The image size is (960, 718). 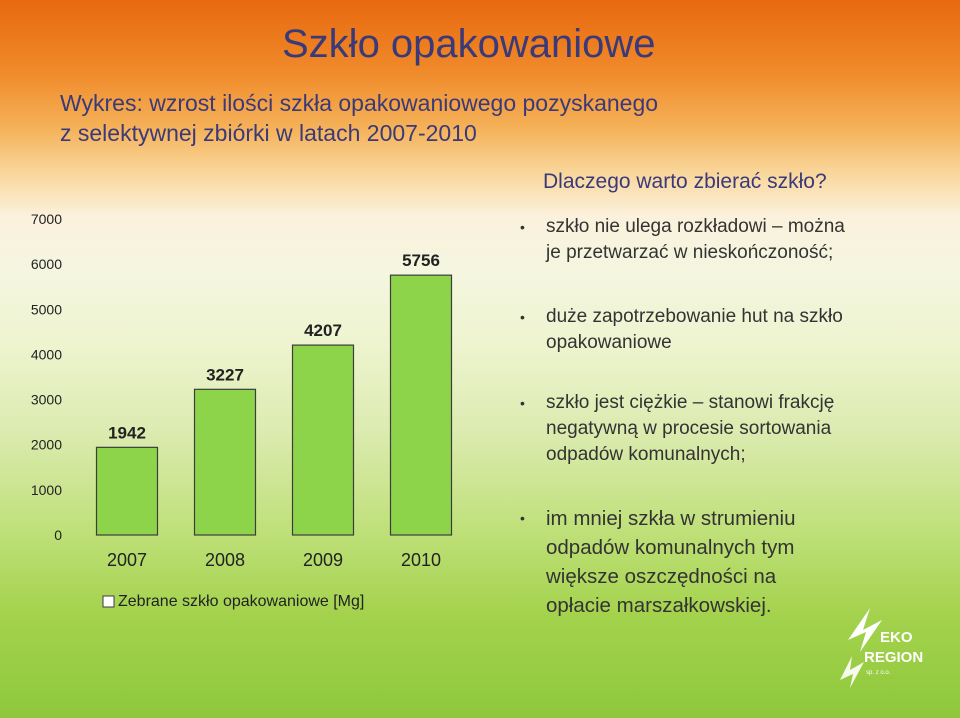 What do you see at coordinates (659, 605) in the screenshot?
I see `bullet-4-line-4: opłacie marszałkowskiej.` at bounding box center [659, 605].